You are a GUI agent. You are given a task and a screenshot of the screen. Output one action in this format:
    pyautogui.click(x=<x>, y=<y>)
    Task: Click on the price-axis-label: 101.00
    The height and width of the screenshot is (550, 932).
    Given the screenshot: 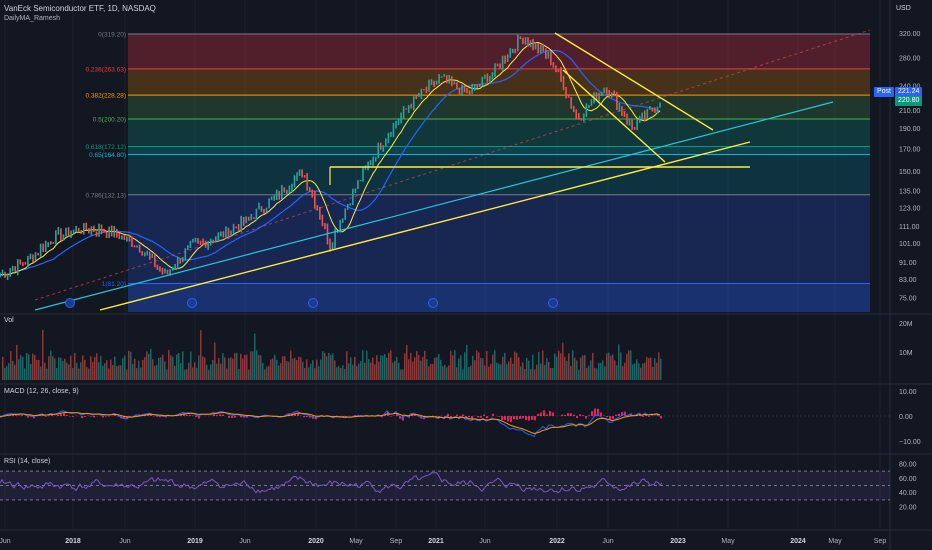 What is the action you would take?
    pyautogui.click(x=910, y=244)
    